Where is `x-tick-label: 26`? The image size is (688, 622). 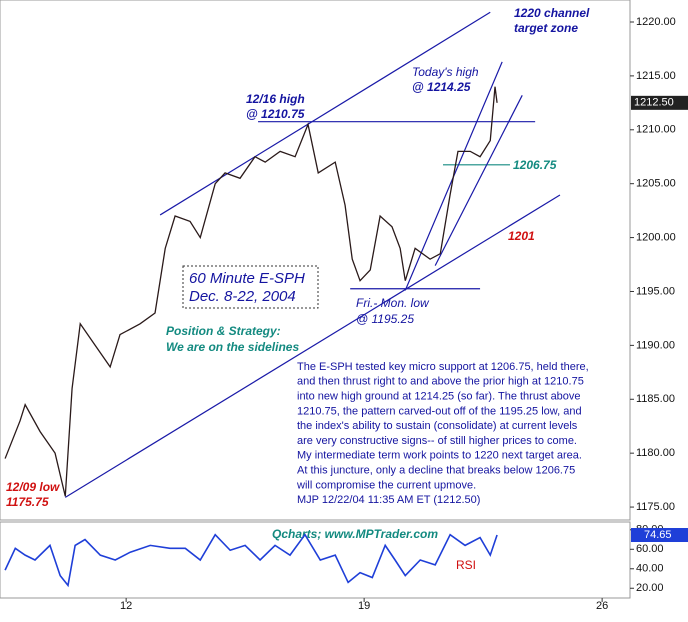 x-tick-label: 26 is located at coordinates (602, 606).